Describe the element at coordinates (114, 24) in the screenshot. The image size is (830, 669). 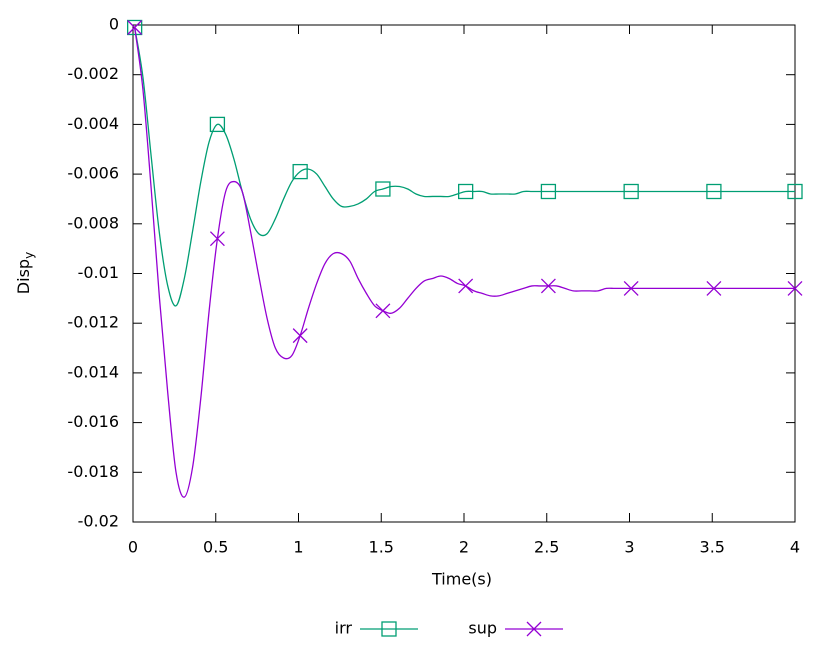
I see `y-tick-label: 0` at that location.